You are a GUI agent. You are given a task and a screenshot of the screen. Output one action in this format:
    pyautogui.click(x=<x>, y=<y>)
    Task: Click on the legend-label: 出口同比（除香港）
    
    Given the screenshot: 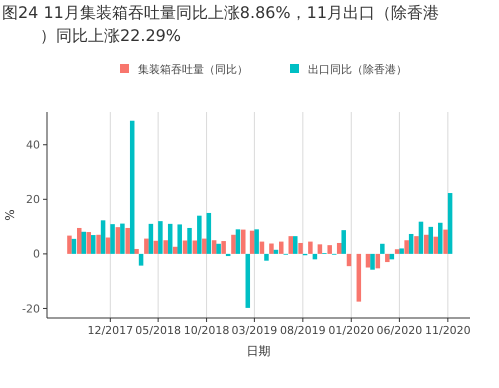 What is the action you would take?
    pyautogui.click(x=357, y=69)
    